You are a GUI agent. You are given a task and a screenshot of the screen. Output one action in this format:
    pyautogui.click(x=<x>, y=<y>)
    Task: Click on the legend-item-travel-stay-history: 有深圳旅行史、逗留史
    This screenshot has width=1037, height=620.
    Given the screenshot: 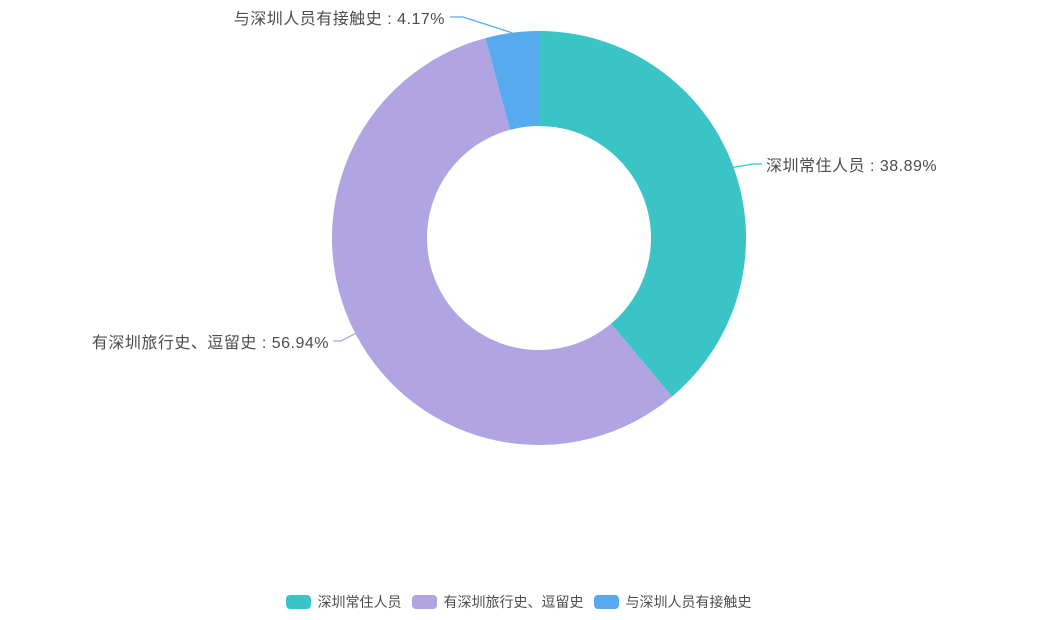 What is the action you would take?
    pyautogui.click(x=497, y=602)
    